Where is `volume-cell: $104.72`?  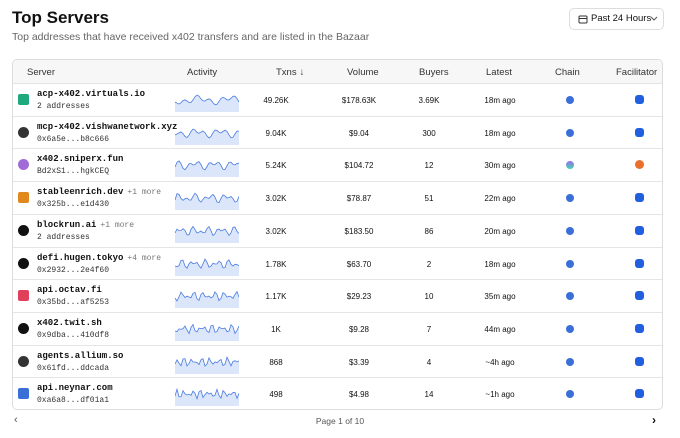 volume-cell: $104.72 is located at coordinates (359, 166).